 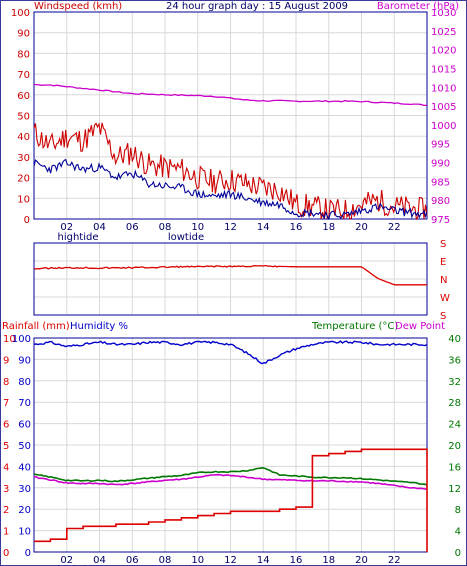 What do you see at coordinates (443, 88) in the screenshot?
I see `barometer-ytick-label: 1010` at bounding box center [443, 88].